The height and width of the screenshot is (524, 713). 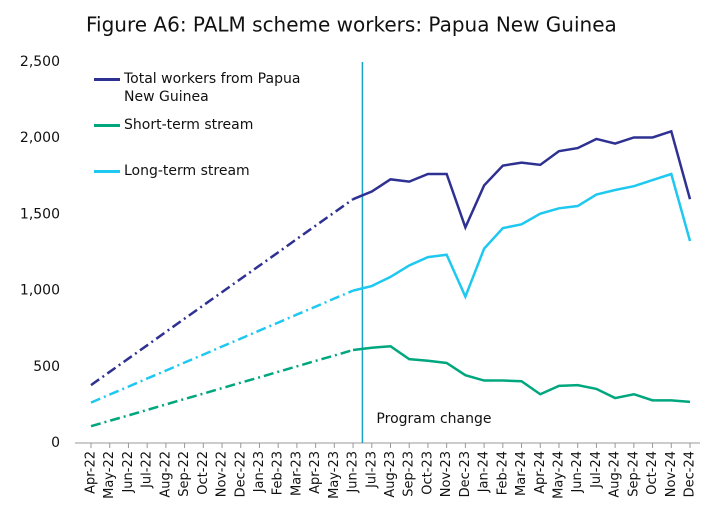 What do you see at coordinates (46, 367) in the screenshot?
I see `y-tick-label: 500` at bounding box center [46, 367].